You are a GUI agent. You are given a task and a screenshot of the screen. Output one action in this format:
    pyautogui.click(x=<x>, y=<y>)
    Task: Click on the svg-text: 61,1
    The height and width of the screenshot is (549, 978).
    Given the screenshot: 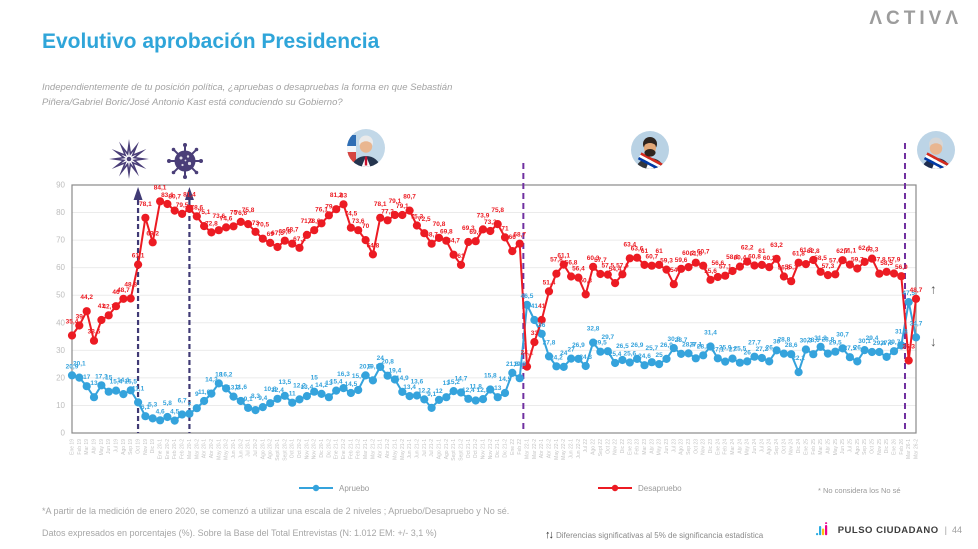 What is the action you would take?
    pyautogui.click(x=850, y=251)
    